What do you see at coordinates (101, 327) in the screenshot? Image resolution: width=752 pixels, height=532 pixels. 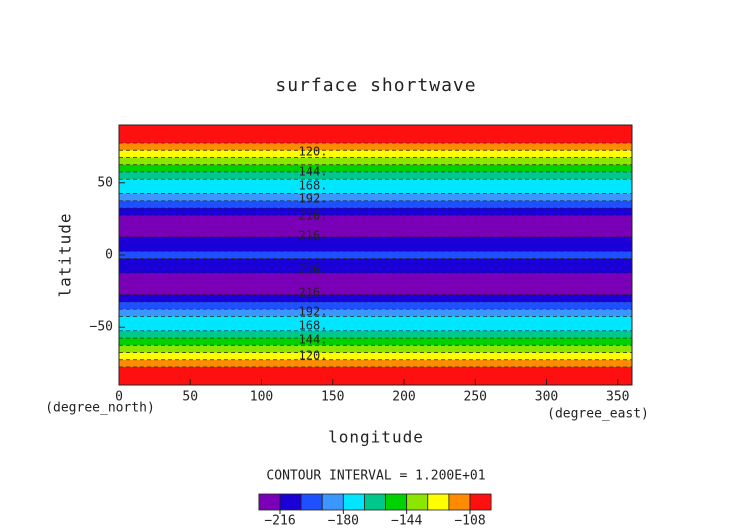 I see `y-tick-label: −50` at bounding box center [101, 327].